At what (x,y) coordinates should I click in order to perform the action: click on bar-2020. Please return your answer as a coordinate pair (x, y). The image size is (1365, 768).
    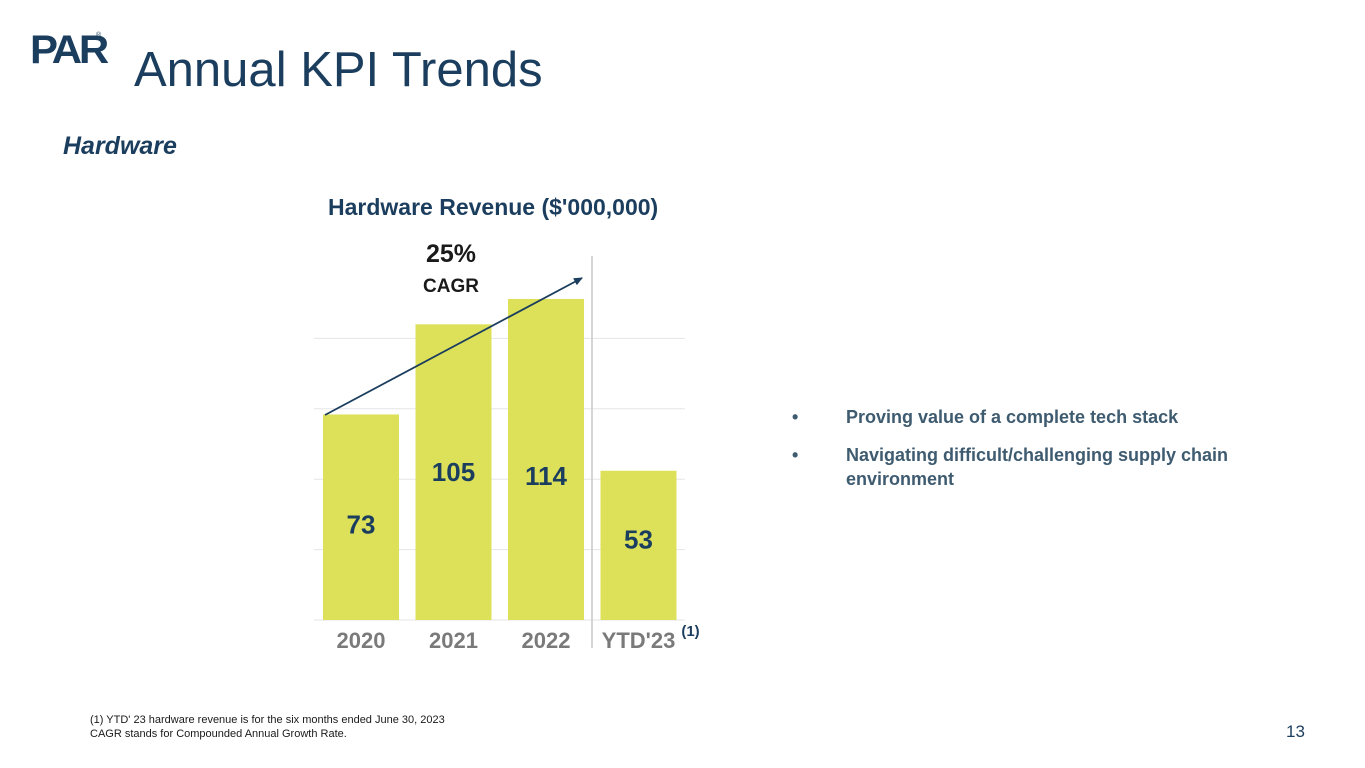
    Looking at the image, I should click on (361, 517).